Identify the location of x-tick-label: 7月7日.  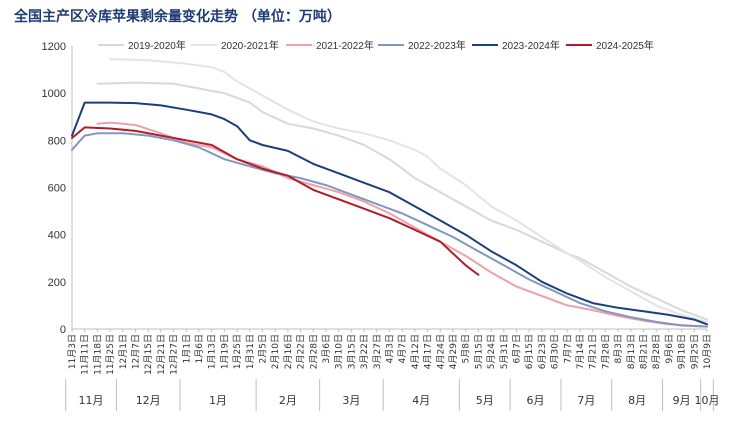
(567, 348).